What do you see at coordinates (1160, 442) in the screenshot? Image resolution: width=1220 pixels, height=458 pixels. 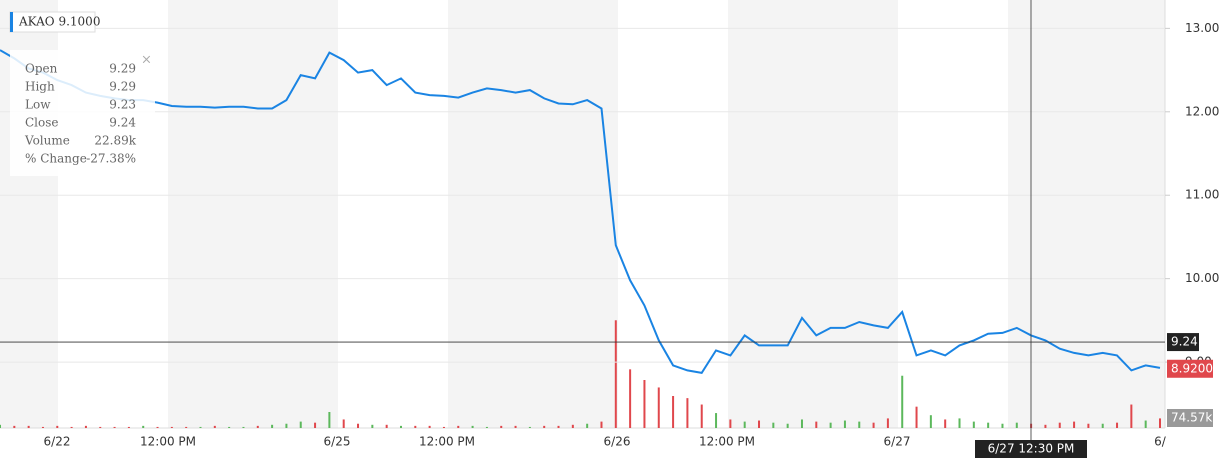 I see `x-tick-label: 6/` at bounding box center [1160, 442].